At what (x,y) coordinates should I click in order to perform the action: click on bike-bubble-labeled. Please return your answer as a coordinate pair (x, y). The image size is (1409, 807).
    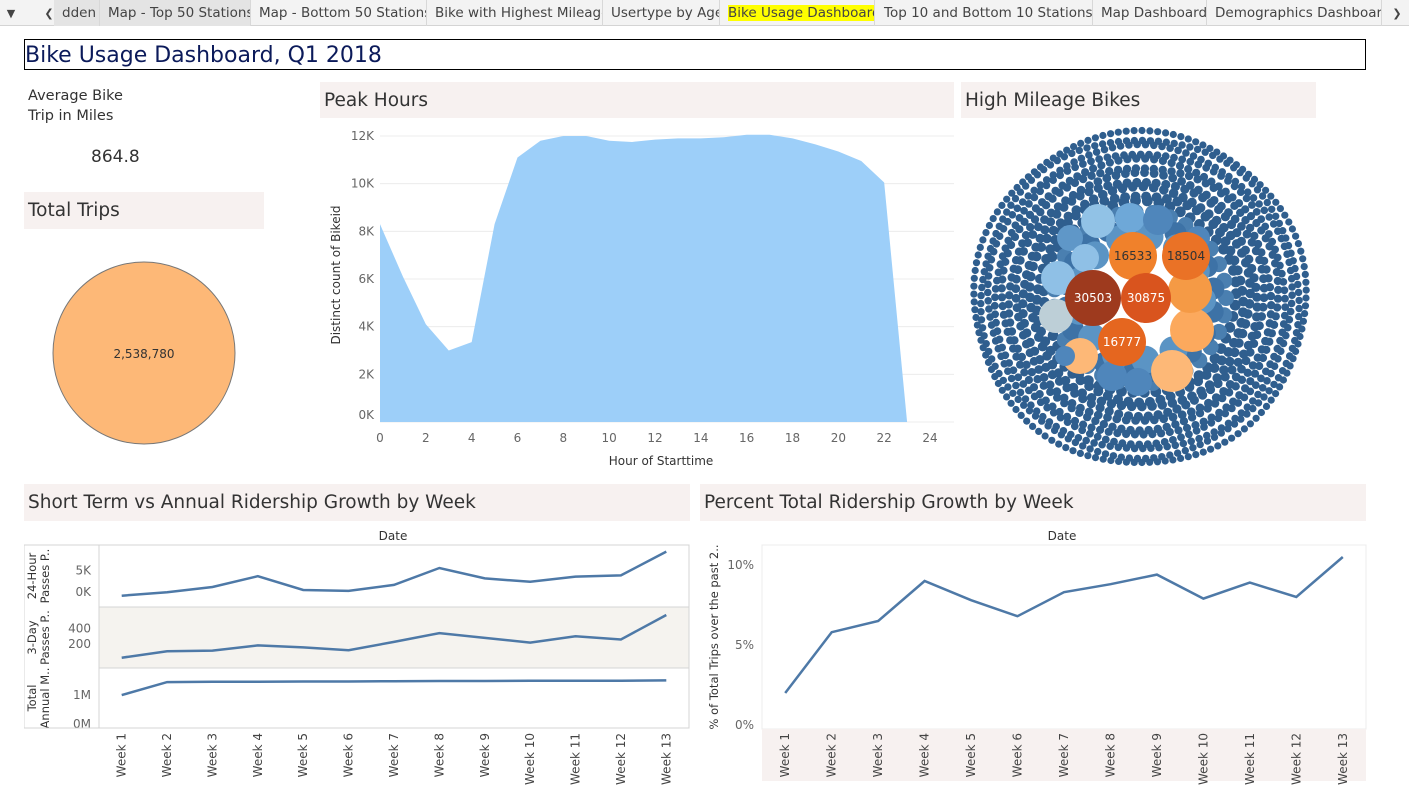
    Looking at the image, I should click on (1133, 256).